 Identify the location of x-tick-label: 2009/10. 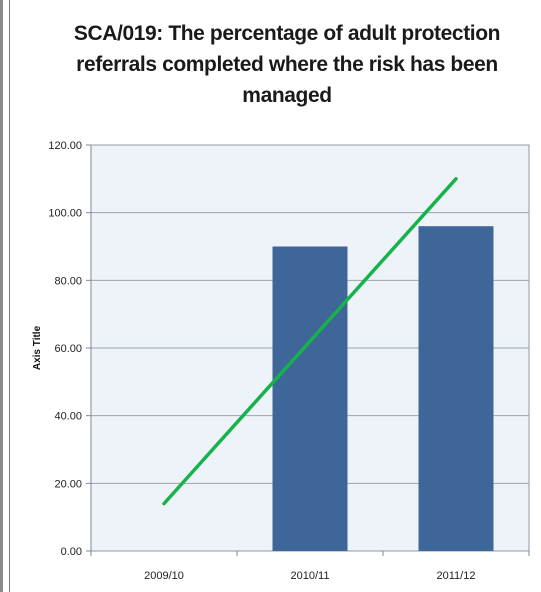
(164, 576).